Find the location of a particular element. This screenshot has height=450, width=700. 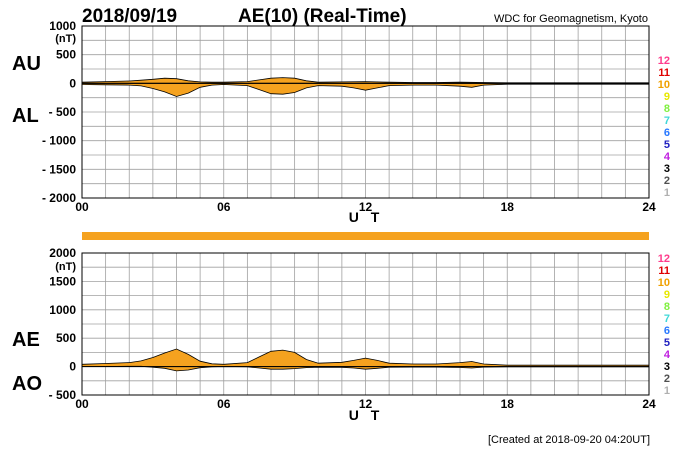

y-tick-label: - 1500 is located at coordinates (59, 169).